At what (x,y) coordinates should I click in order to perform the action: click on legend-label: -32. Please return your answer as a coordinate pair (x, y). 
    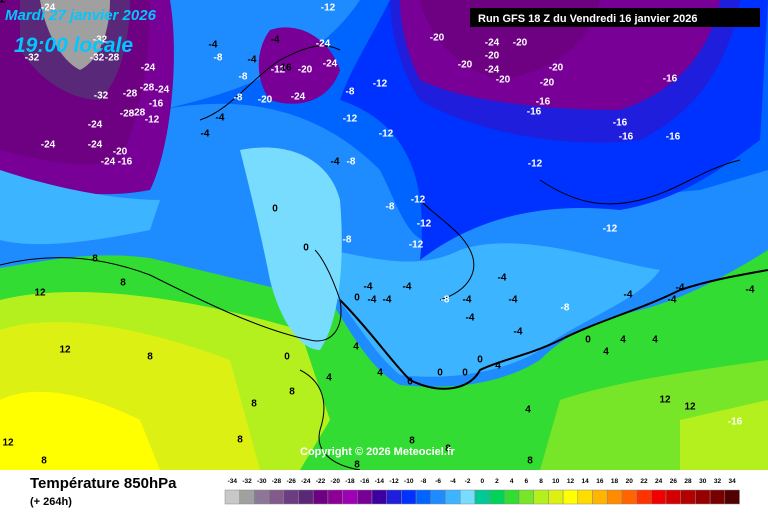
    Looking at the image, I should click on (247, 481).